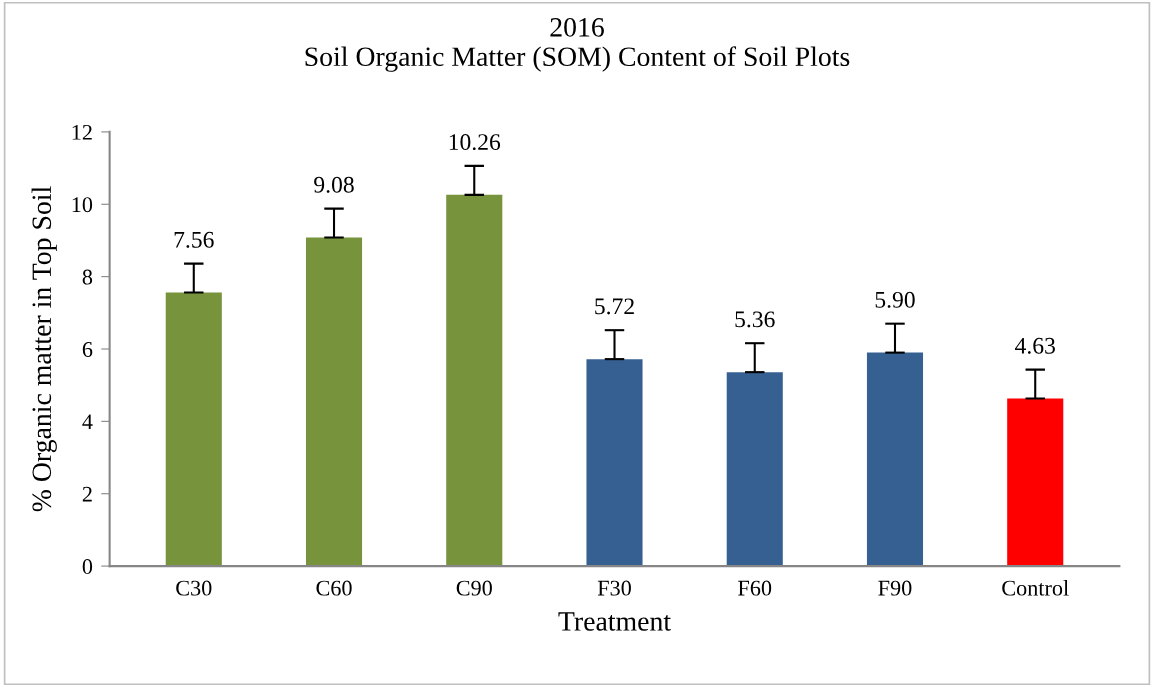 The height and width of the screenshot is (687, 1154). Describe the element at coordinates (474, 588) in the screenshot. I see `x-tick-label: C90` at that location.